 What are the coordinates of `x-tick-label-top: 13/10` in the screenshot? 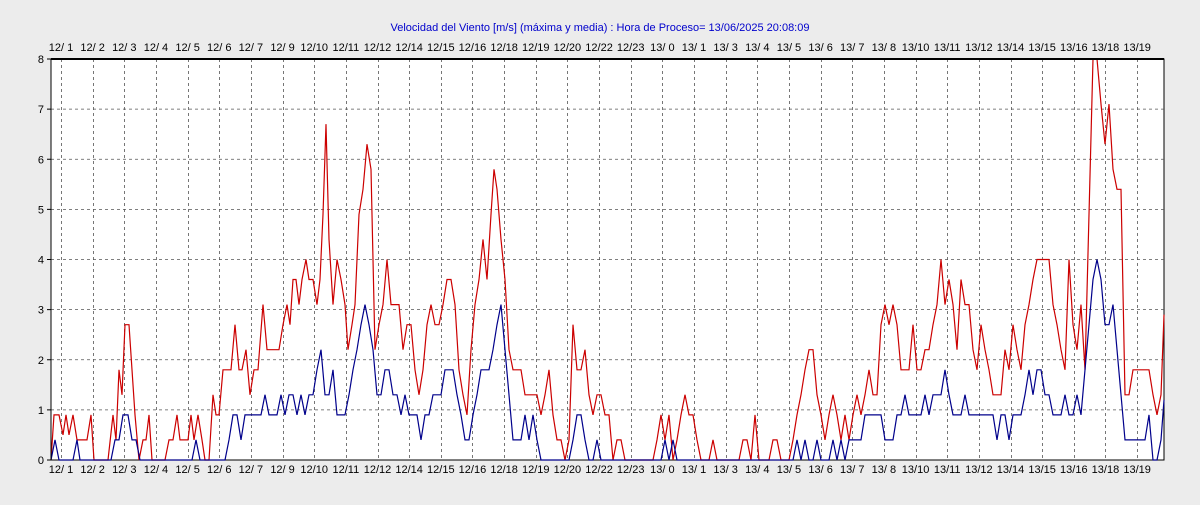 It's located at (916, 48).